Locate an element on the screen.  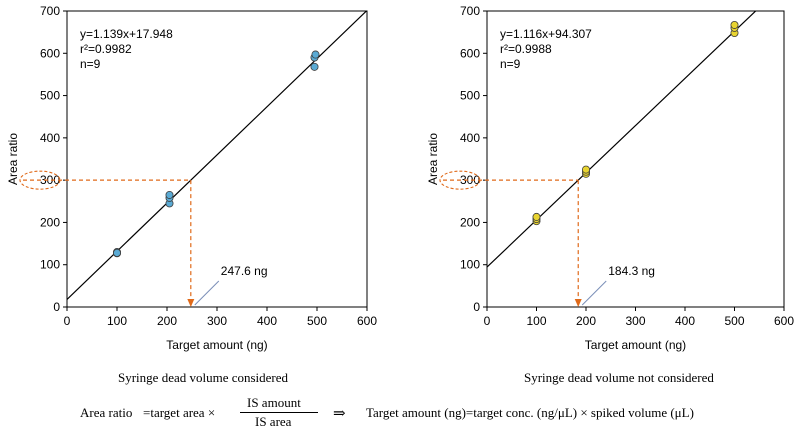
formula-left-lhs: Area ratio is located at coordinates (106, 412).